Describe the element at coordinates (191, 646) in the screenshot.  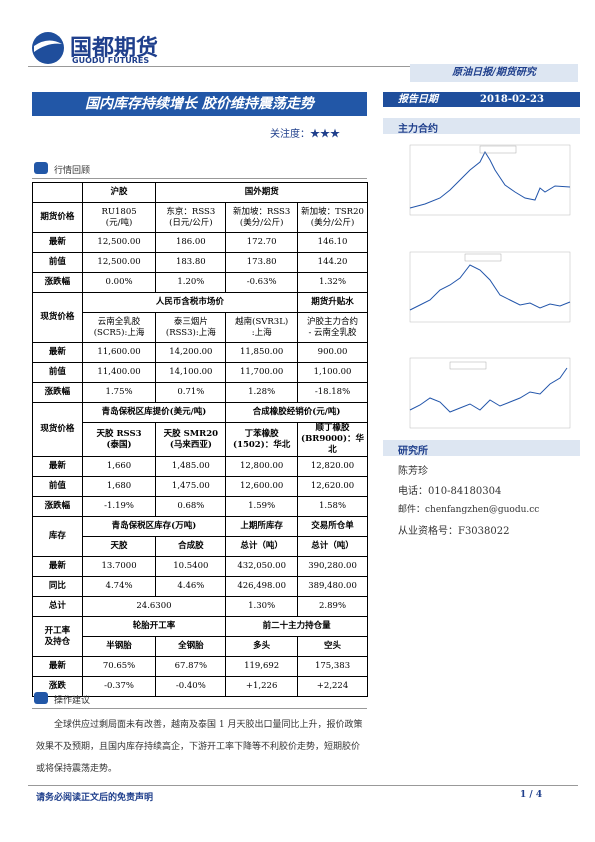
I see `cell: 全钢胎` at that location.